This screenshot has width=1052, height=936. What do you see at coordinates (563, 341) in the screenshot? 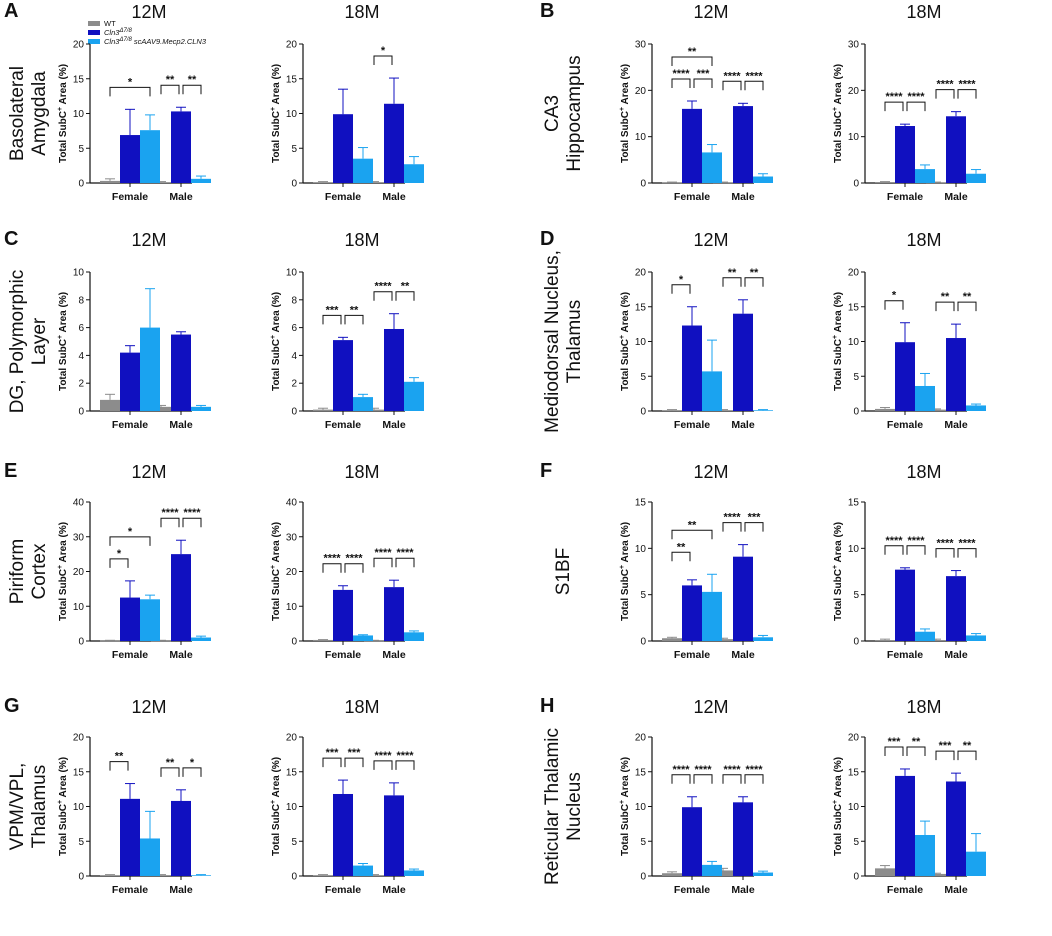
I see `region-label: Mediodorsal Nucleus,Thalamus` at bounding box center [563, 341].